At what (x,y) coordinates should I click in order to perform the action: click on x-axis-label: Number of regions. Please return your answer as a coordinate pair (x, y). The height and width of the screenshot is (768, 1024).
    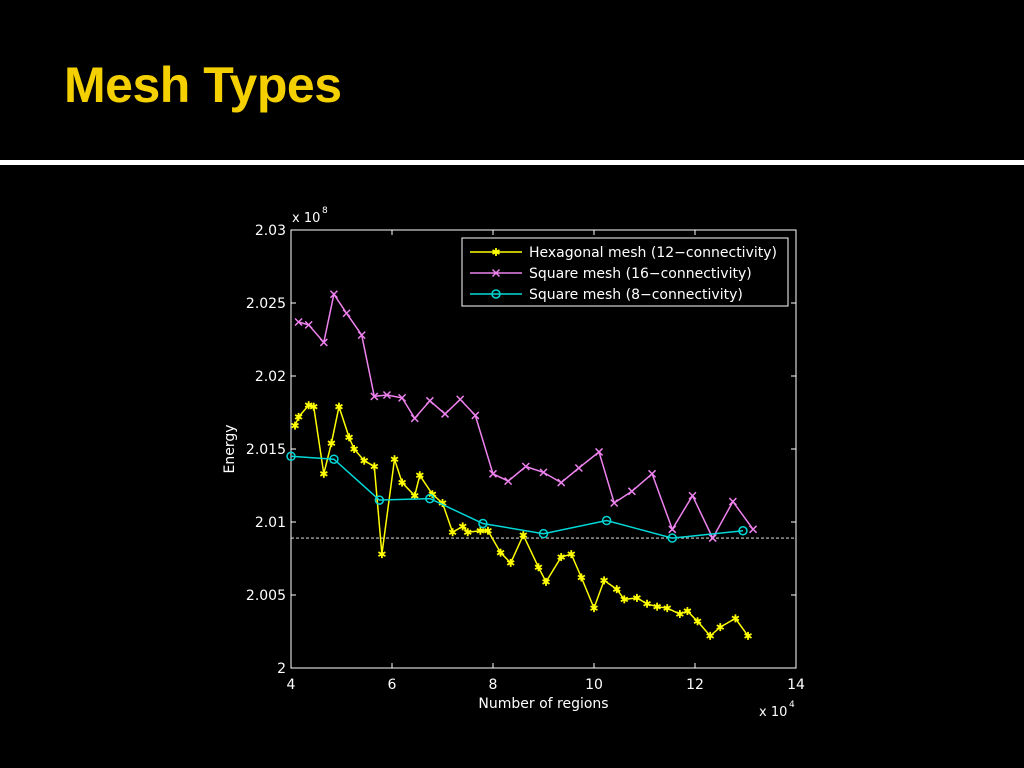
    Looking at the image, I should click on (543, 704).